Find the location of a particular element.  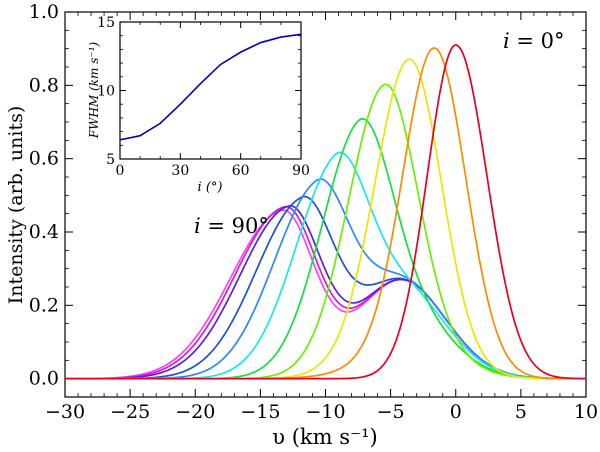

x-tick-label: 5 is located at coordinates (521, 412).